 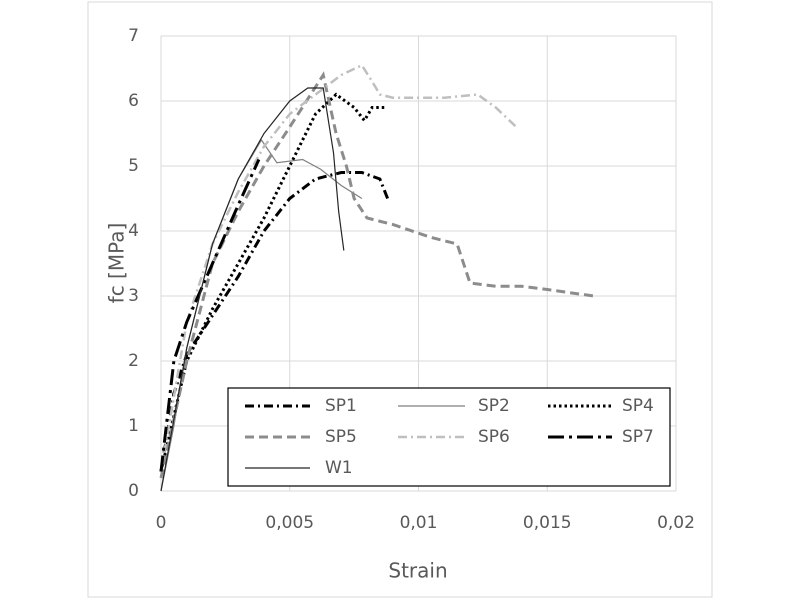 I want to click on legend-label: SP7, so click(x=638, y=437).